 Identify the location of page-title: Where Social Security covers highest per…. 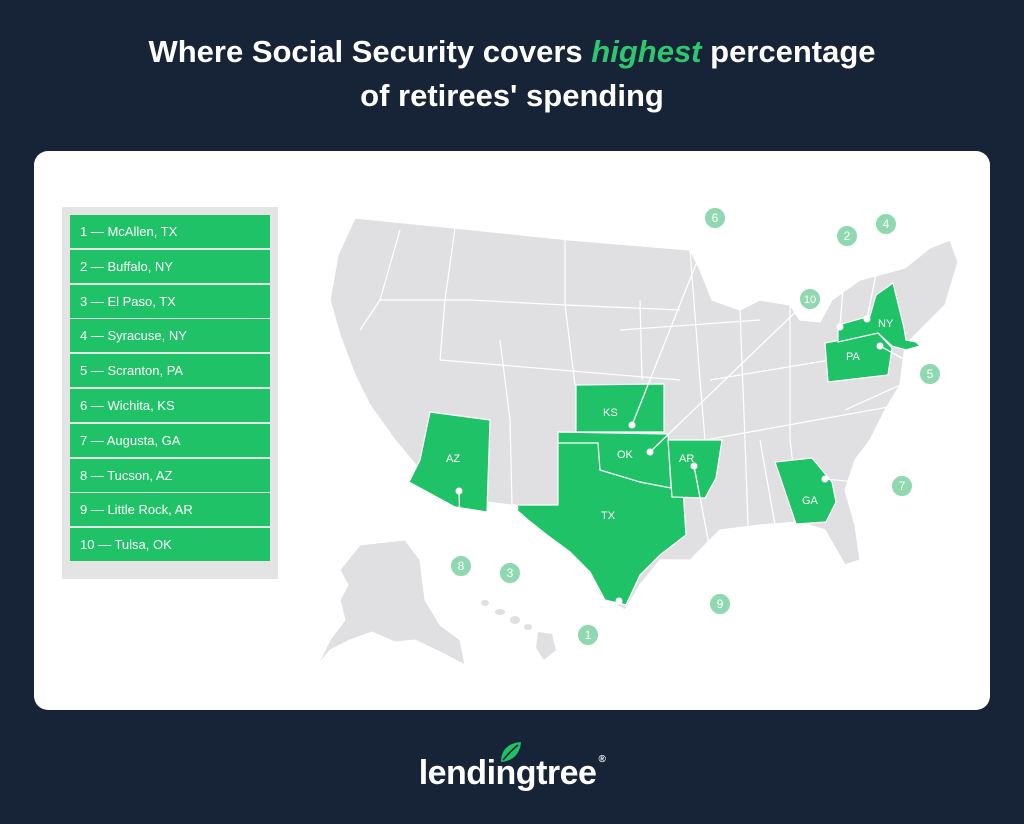
(512, 74).